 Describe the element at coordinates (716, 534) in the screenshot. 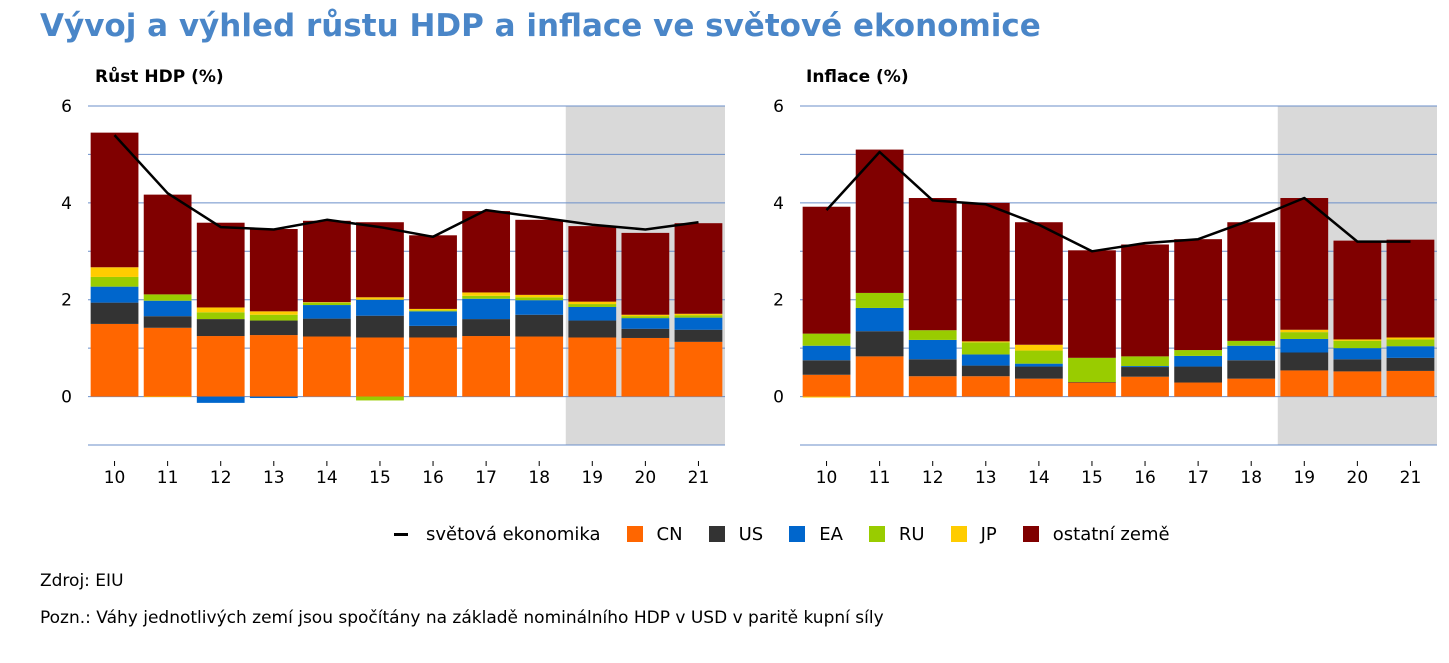

I see `legend-swatch-us` at that location.